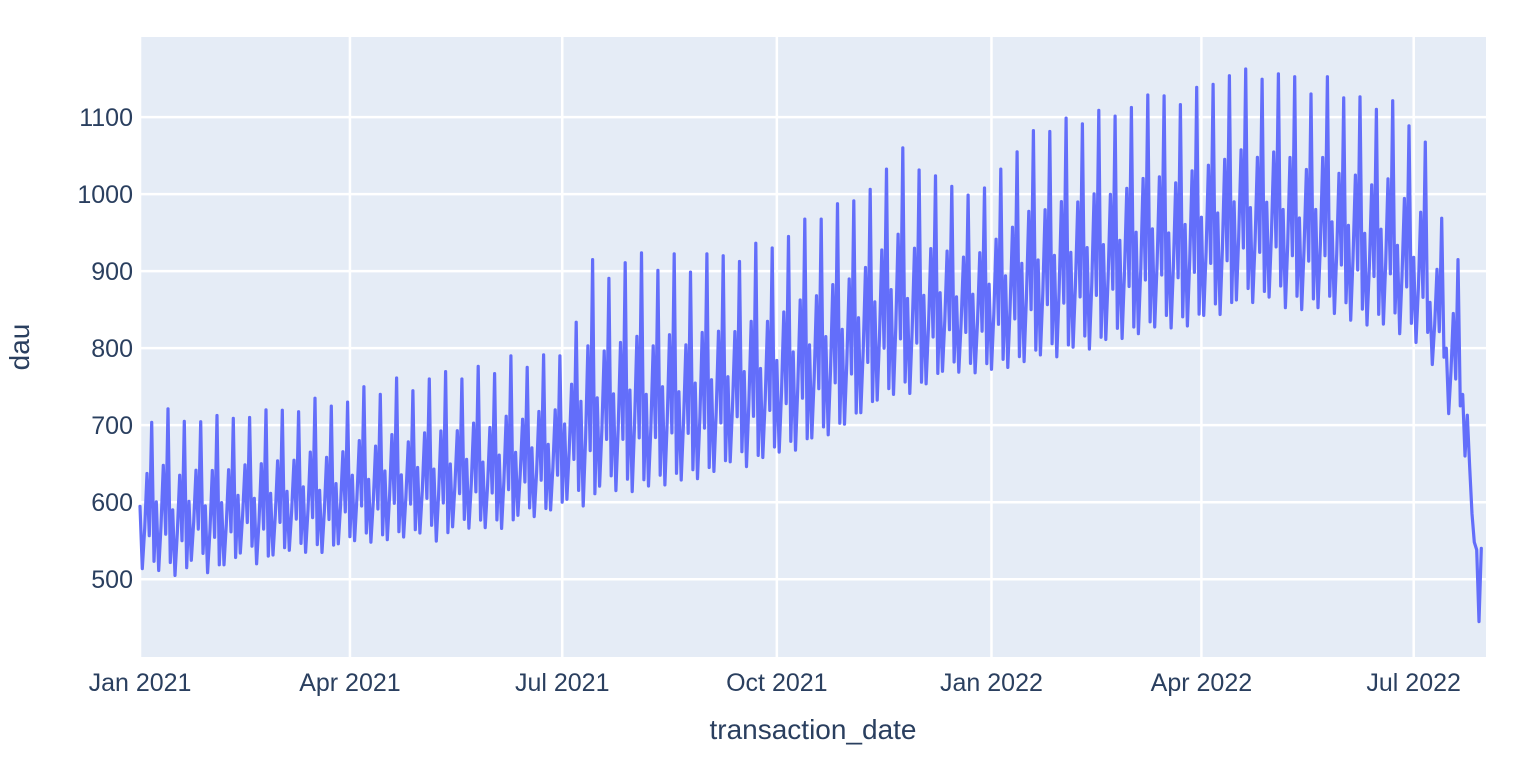  Describe the element at coordinates (562, 683) in the screenshot. I see `x-tick-label: Jul 2021` at that location.